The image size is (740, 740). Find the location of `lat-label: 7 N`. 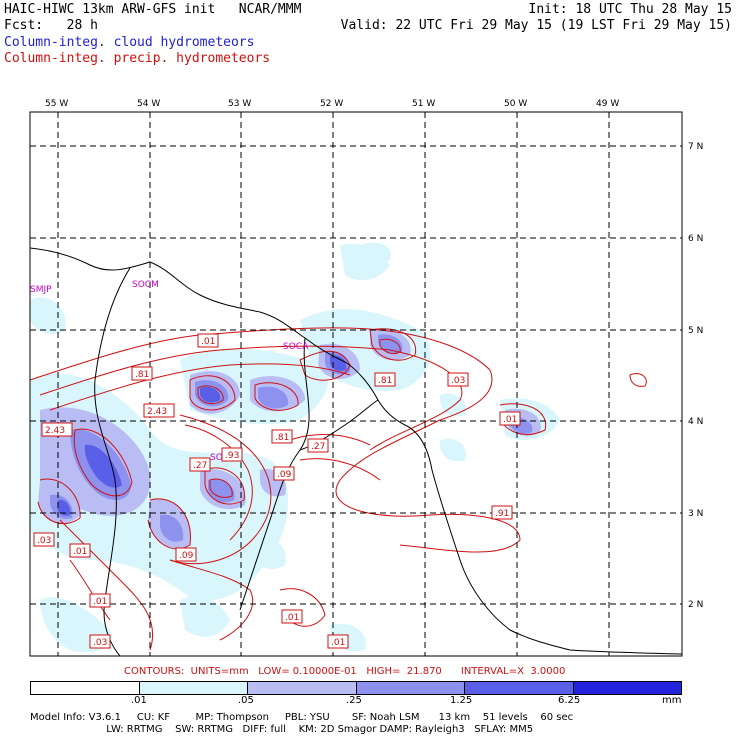

lat-label: 7 N is located at coordinates (695, 147).